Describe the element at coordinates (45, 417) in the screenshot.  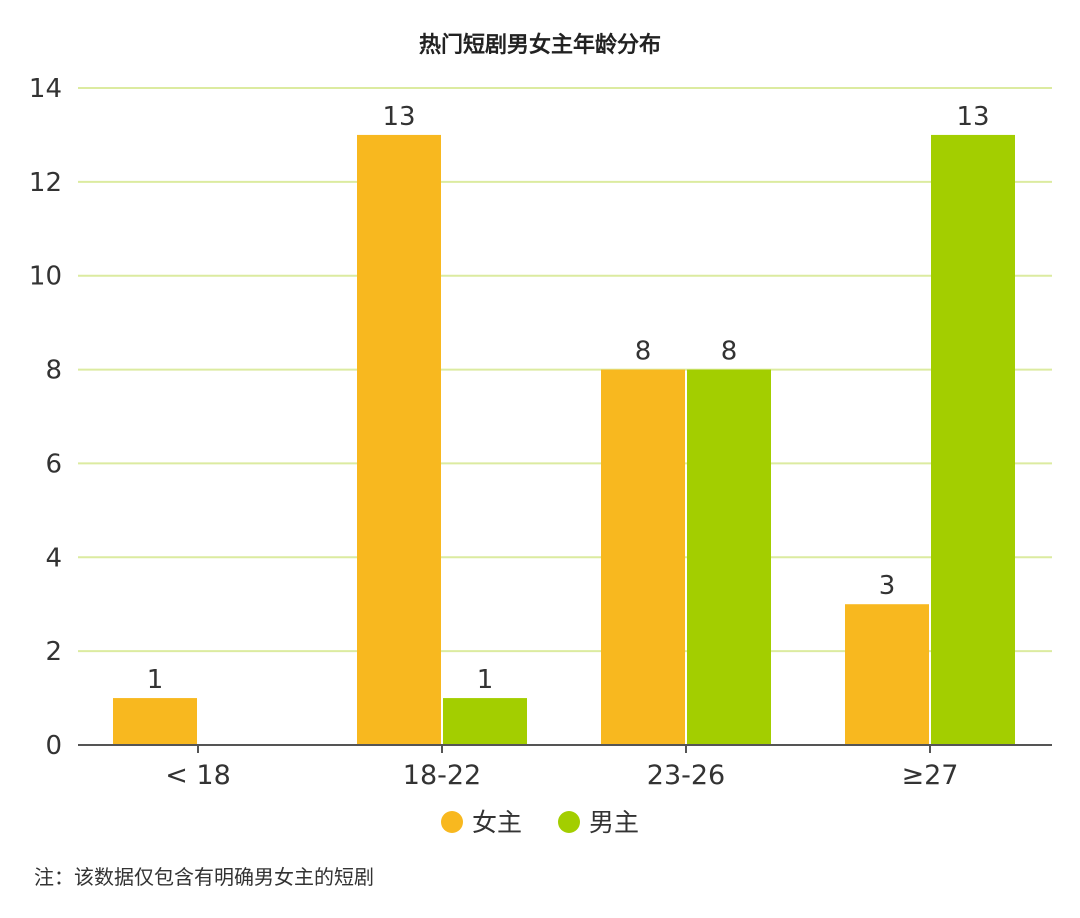
I see `y-axis-ticks: 0 2 4 6 8 10 12 14` at that location.